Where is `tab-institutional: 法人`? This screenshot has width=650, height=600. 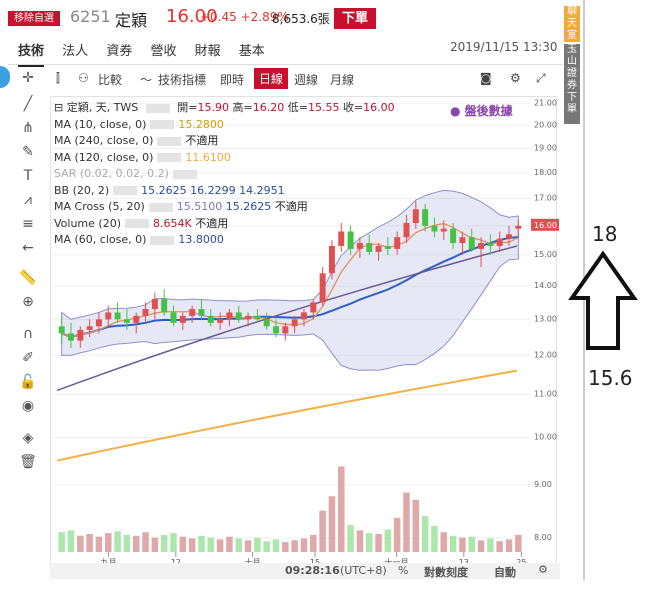 tab-institutional: 法人 is located at coordinates (75, 51).